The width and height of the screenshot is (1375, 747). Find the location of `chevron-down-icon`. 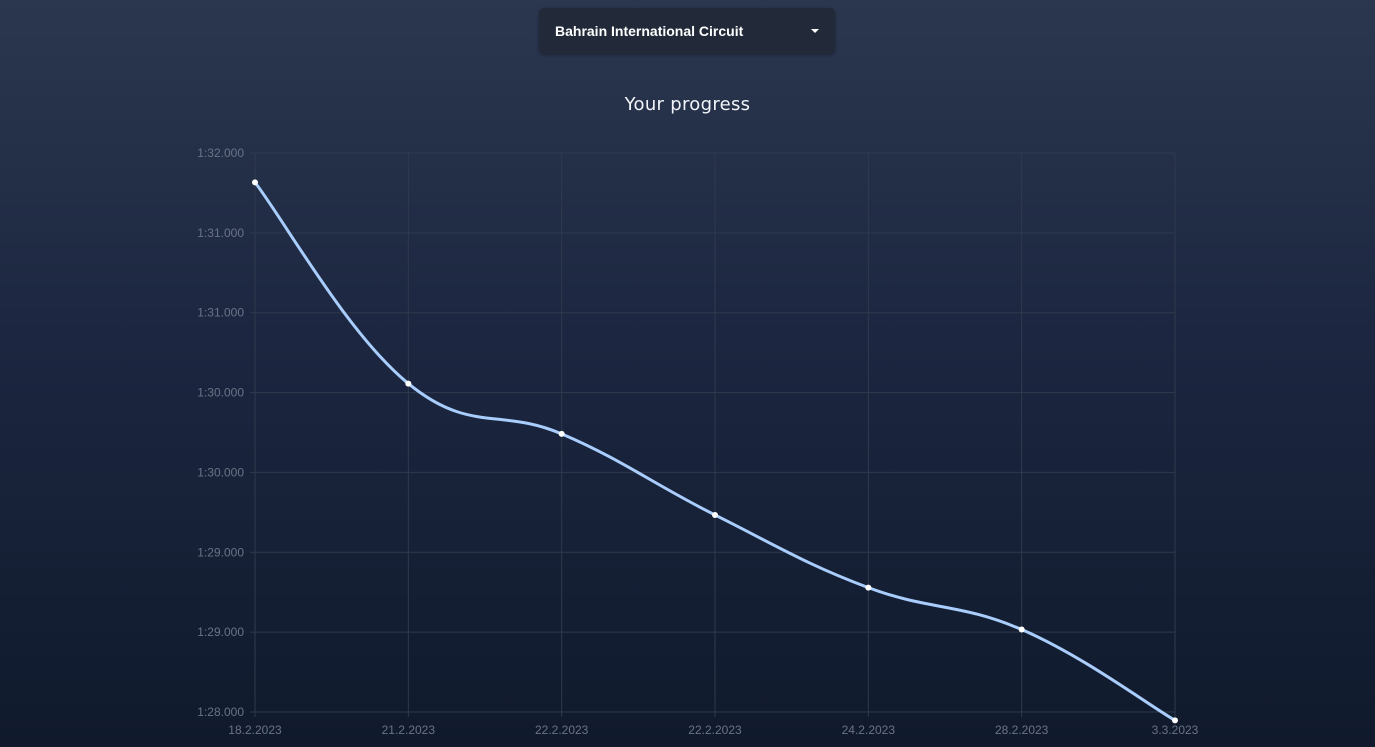

chevron-down-icon is located at coordinates (815, 31).